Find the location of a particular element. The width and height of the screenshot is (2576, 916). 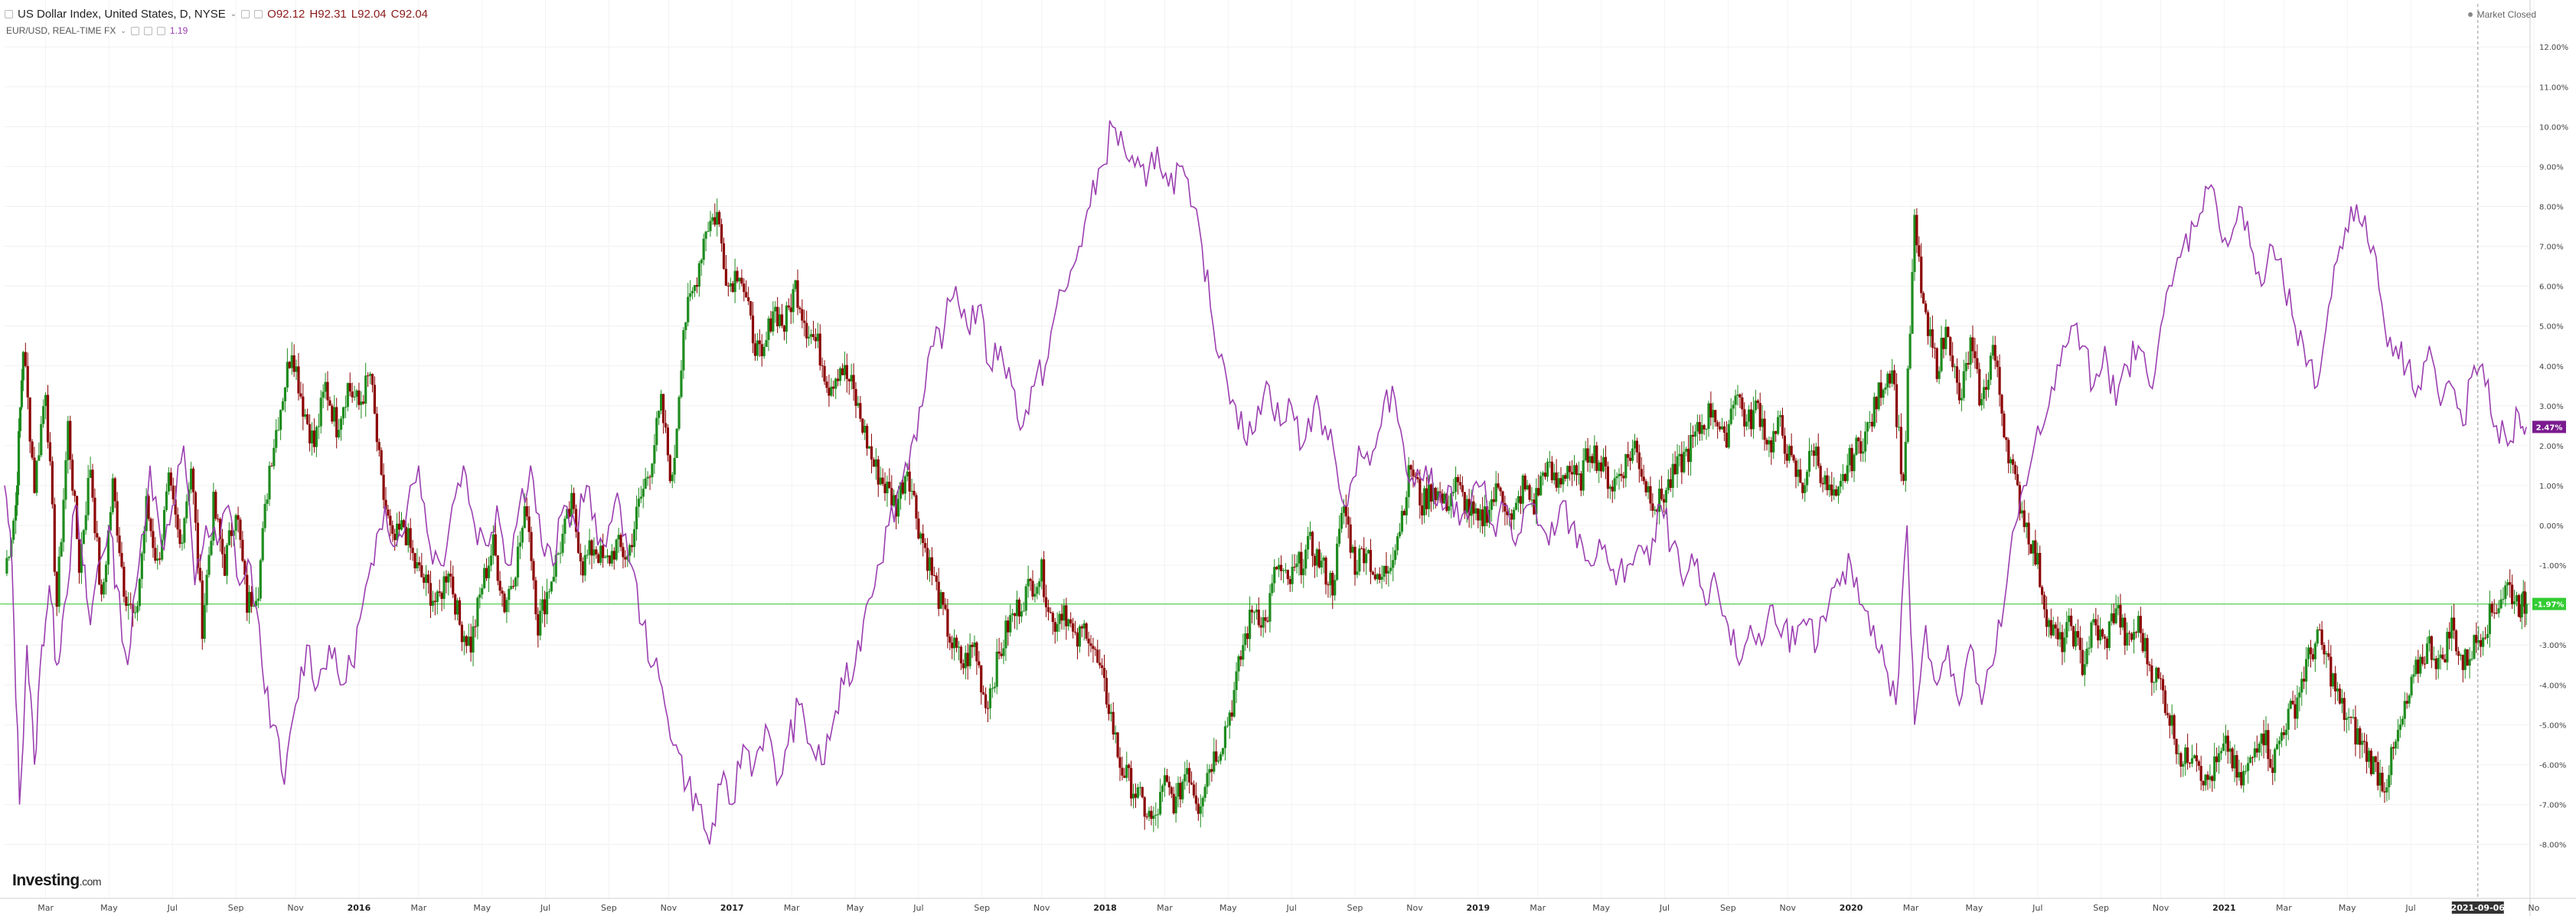

x-tick-label: May is located at coordinates (109, 908).